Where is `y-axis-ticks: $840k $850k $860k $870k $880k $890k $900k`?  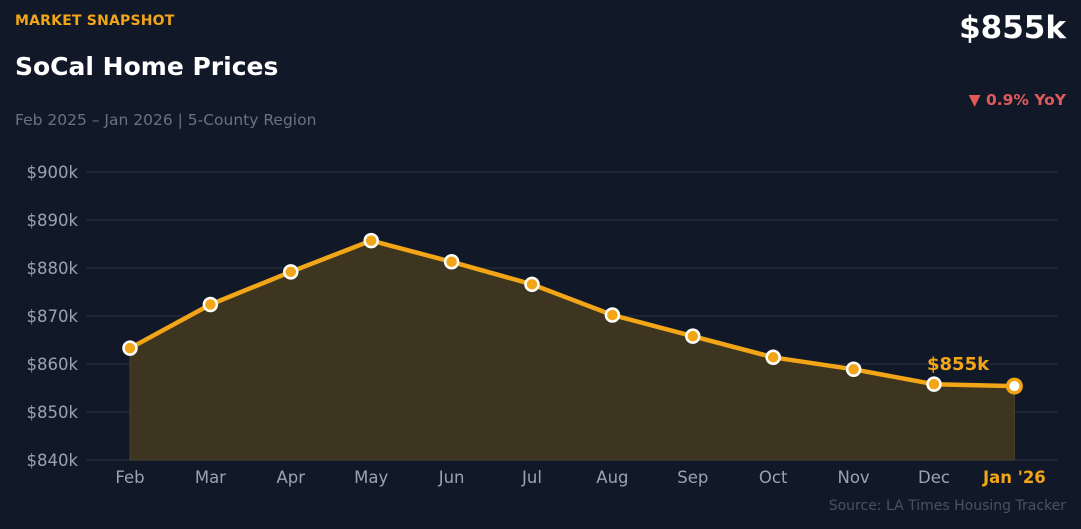 y-axis-ticks: $840k $850k $860k $870k $880k $890k $900k is located at coordinates (52, 316).